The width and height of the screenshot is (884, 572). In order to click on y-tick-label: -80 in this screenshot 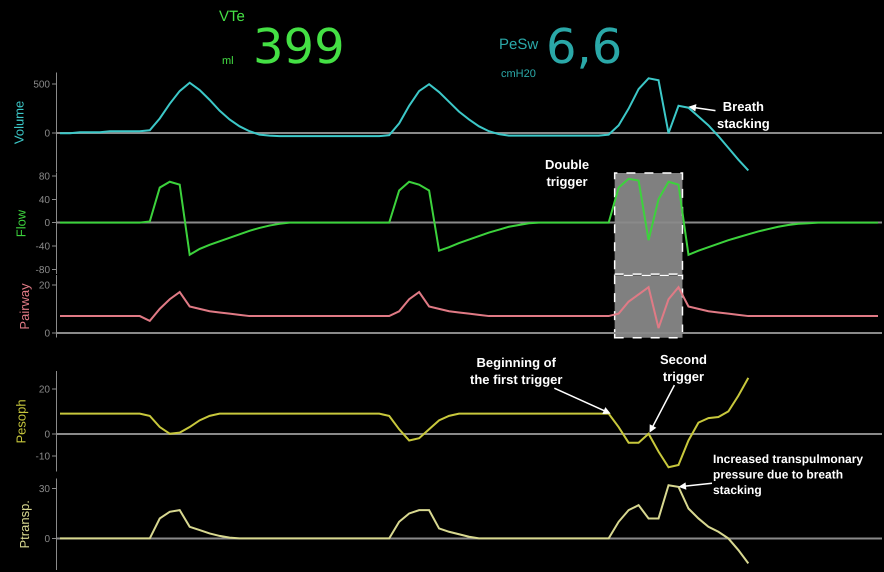, I will do `click(43, 270)`.